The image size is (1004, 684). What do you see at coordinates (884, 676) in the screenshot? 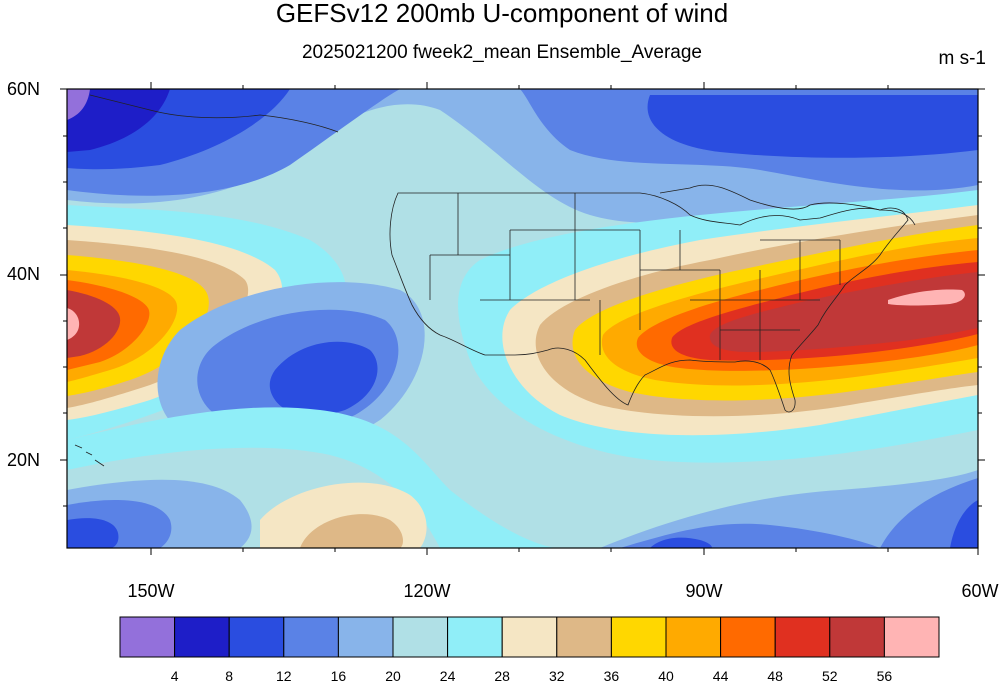
I see `colorbar-level-label: 56` at bounding box center [884, 676].